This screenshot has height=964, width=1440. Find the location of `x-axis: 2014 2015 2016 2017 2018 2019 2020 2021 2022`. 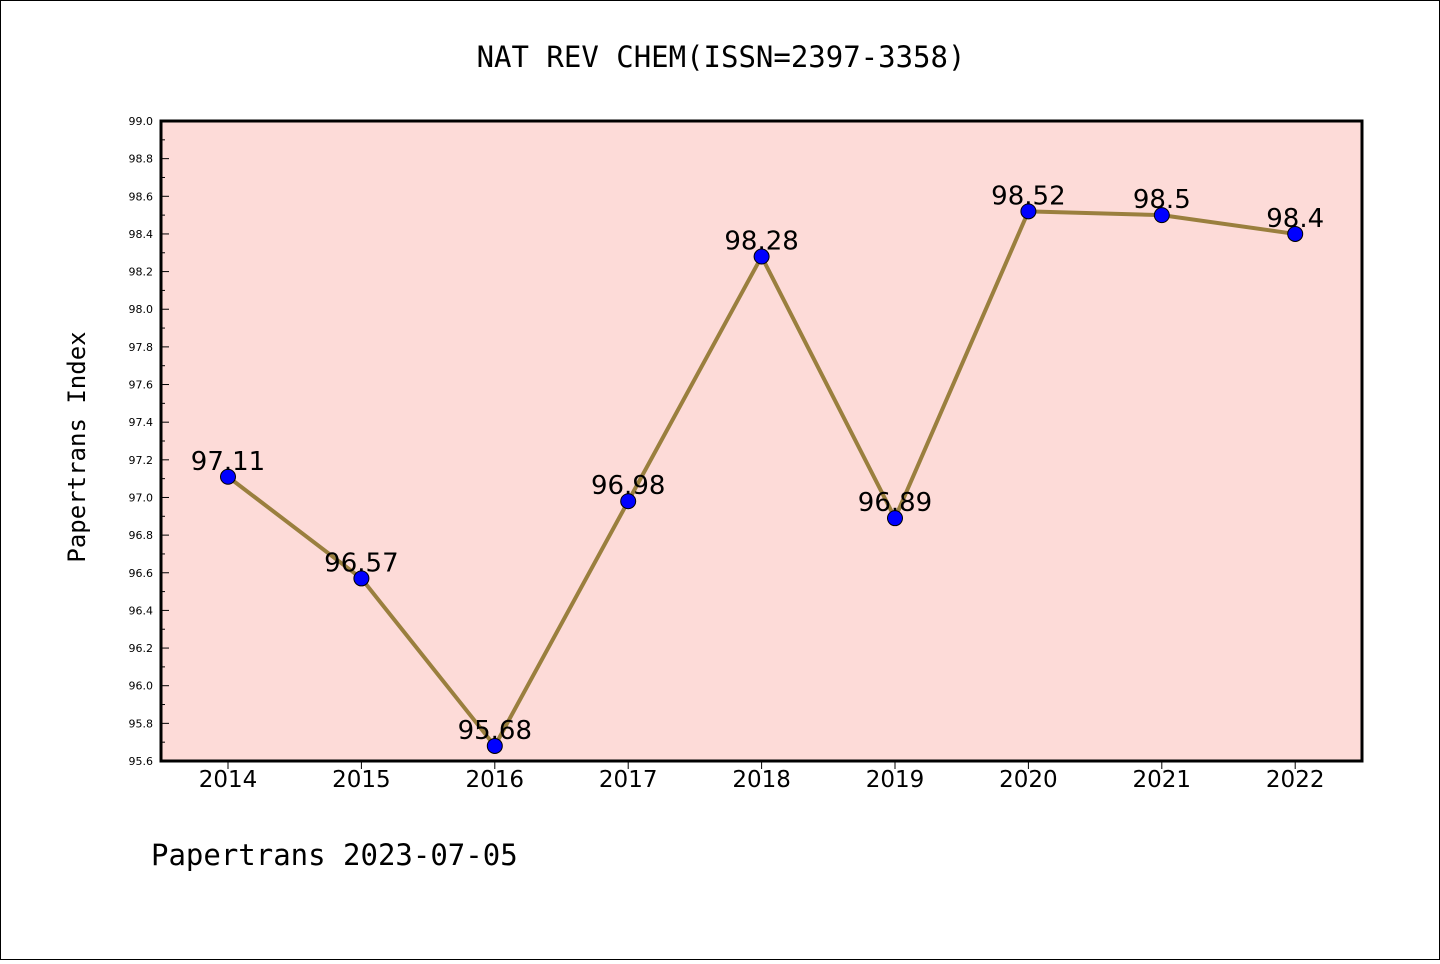

x-axis: 2014 2015 2016 2017 2018 2019 2020 2021 2022 is located at coordinates (762, 777).